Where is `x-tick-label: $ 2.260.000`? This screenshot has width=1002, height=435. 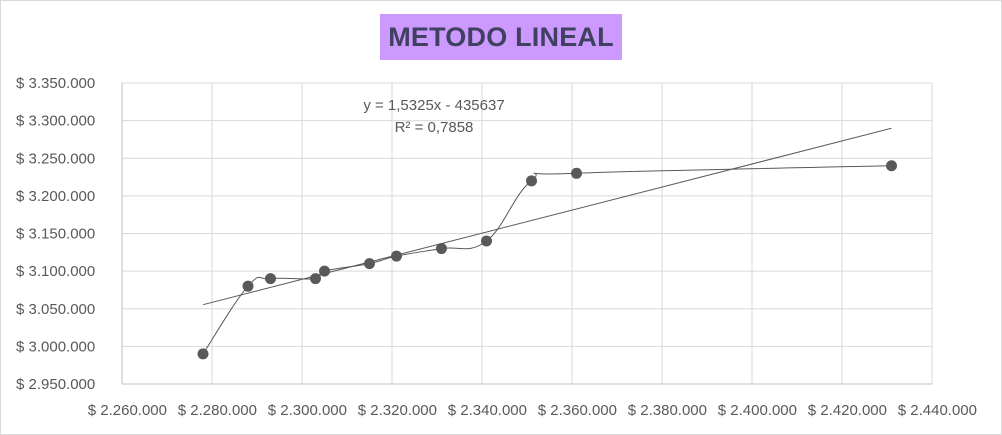 x-tick-label: $ 2.260.000 is located at coordinates (127, 410).